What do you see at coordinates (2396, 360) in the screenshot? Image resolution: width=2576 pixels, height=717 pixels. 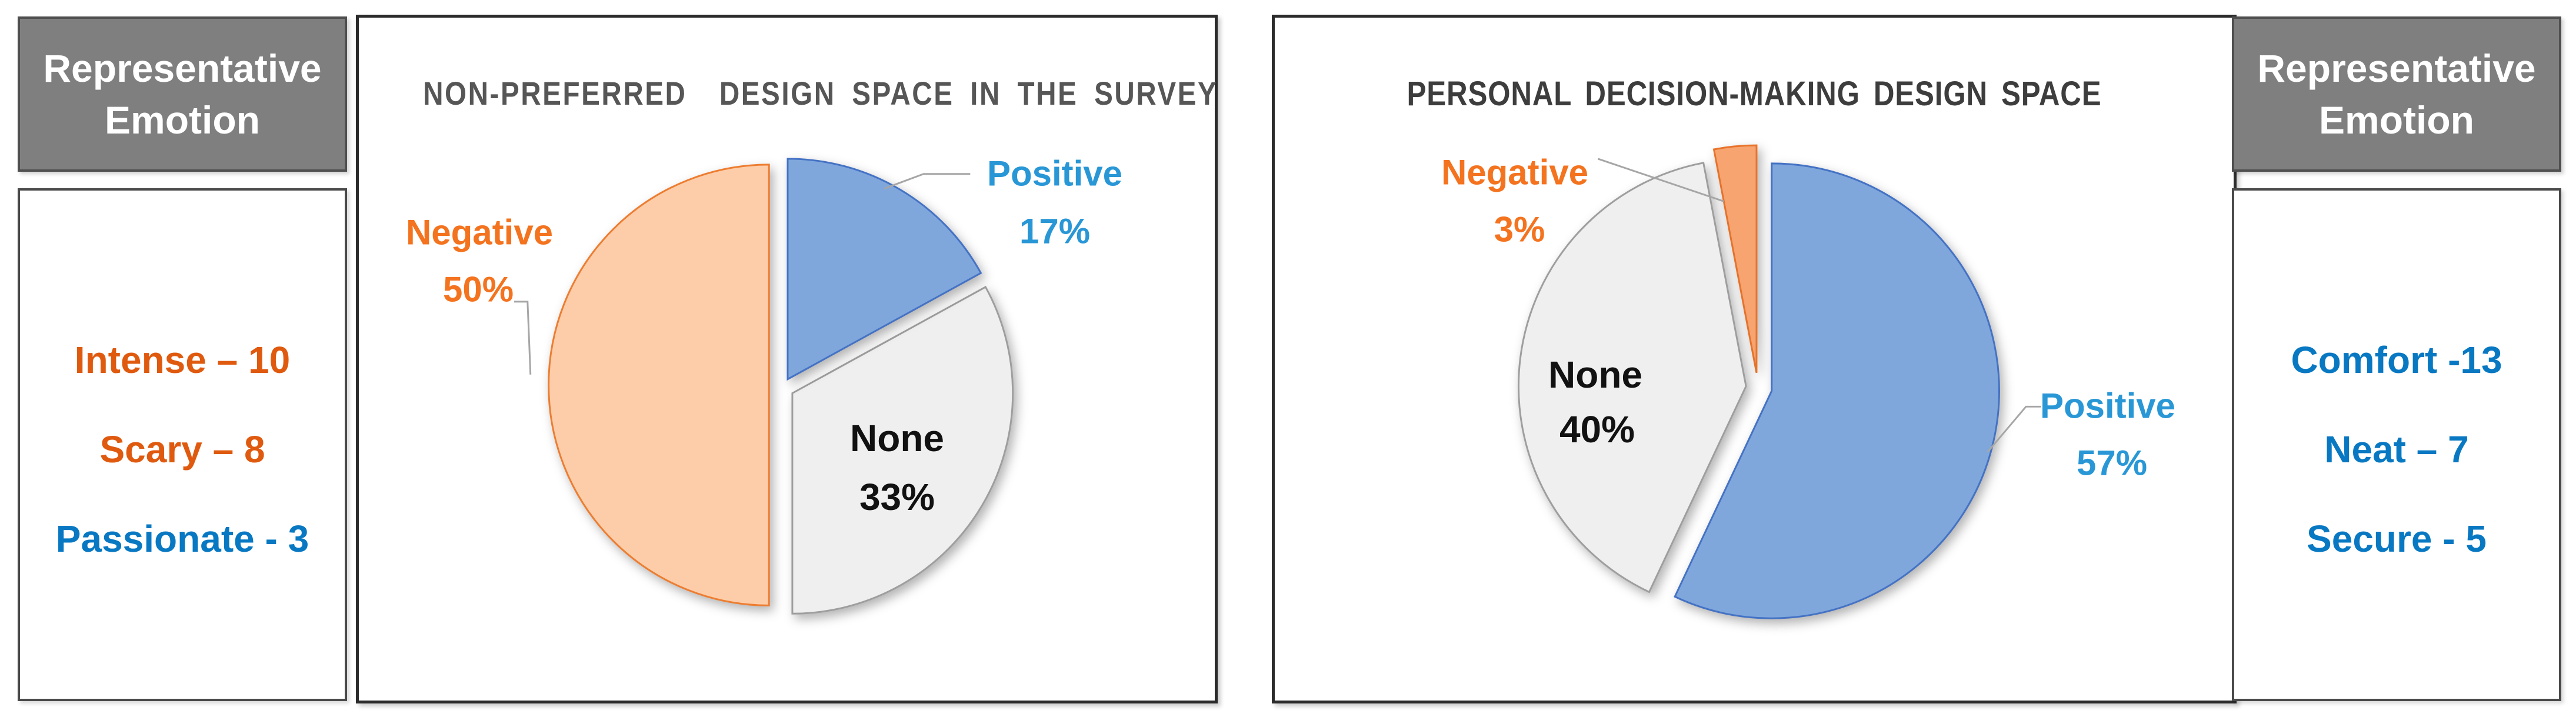 I see `emotion-item-comfort: Comfort -13` at bounding box center [2396, 360].